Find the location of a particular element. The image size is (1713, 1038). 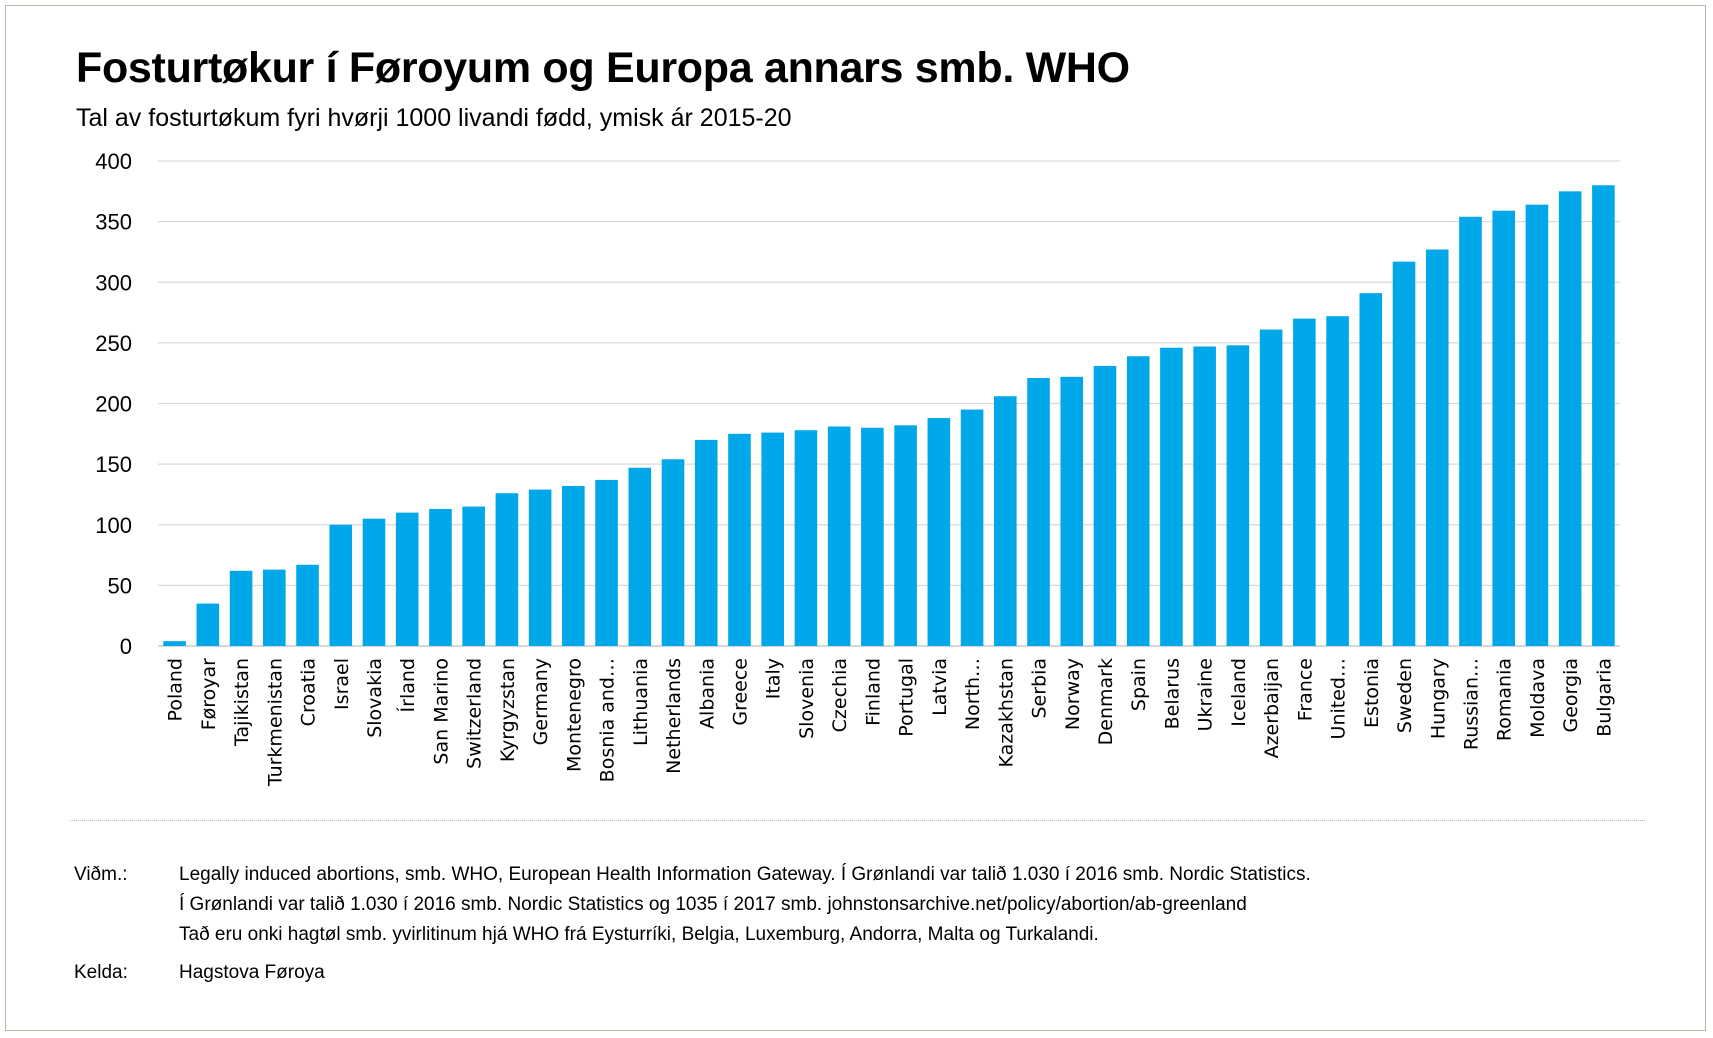

source-text: Hagstova Føroya is located at coordinates (252, 972).